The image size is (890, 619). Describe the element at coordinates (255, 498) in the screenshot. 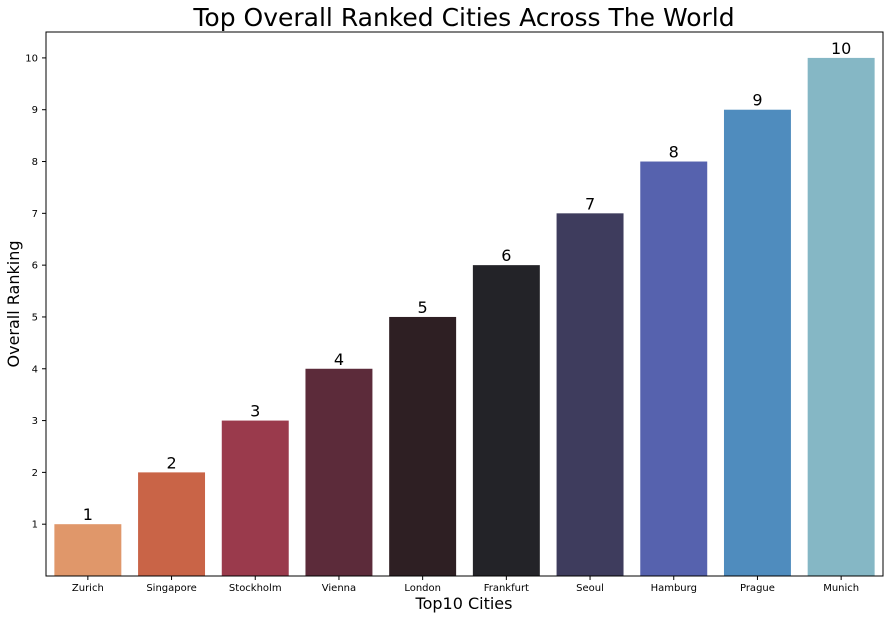

I see `bar-stockholm` at that location.